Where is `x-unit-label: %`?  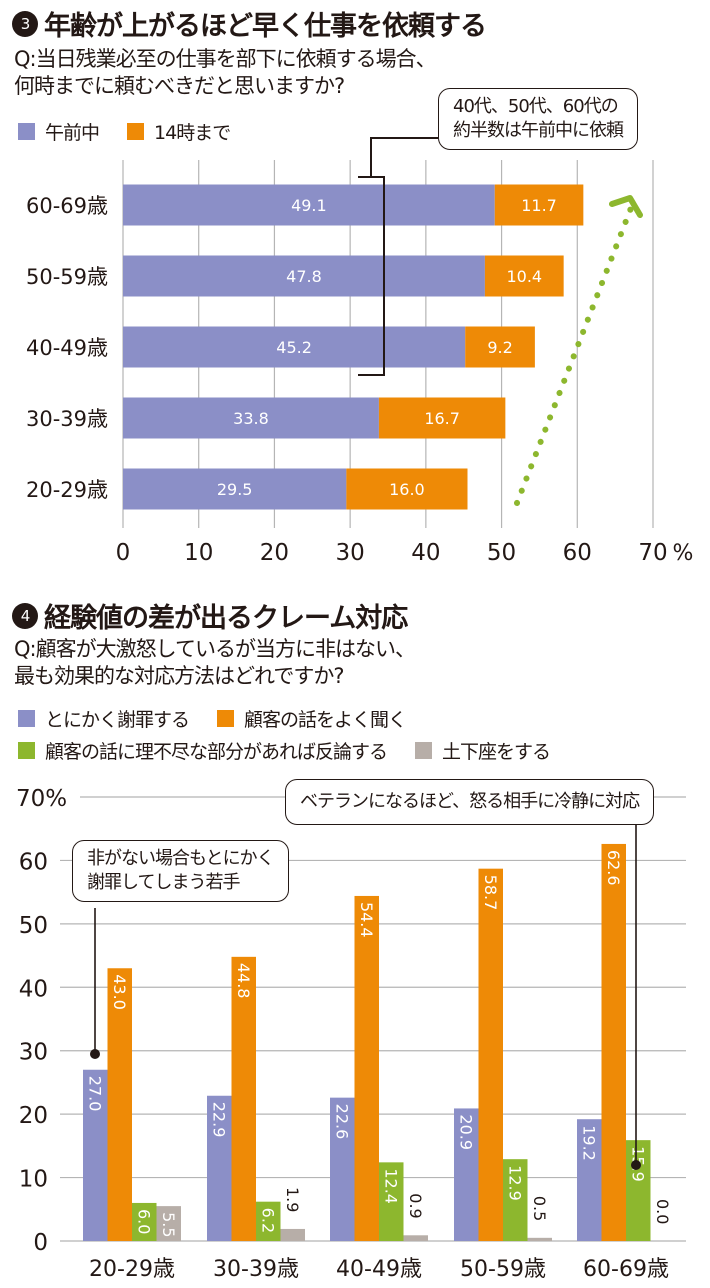
x-unit-label: % is located at coordinates (683, 553).